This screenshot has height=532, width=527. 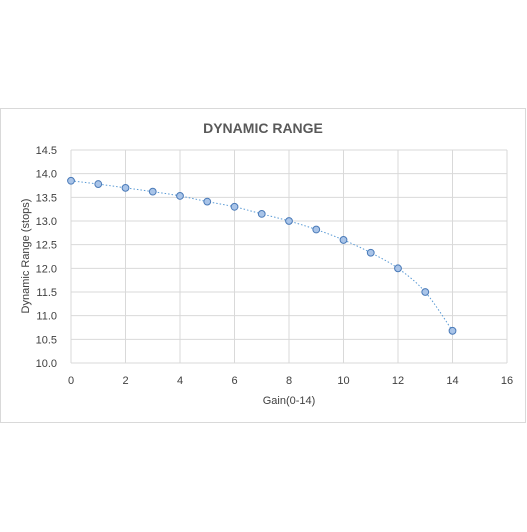 I want to click on x-tick-label: 6, so click(x=234, y=381).